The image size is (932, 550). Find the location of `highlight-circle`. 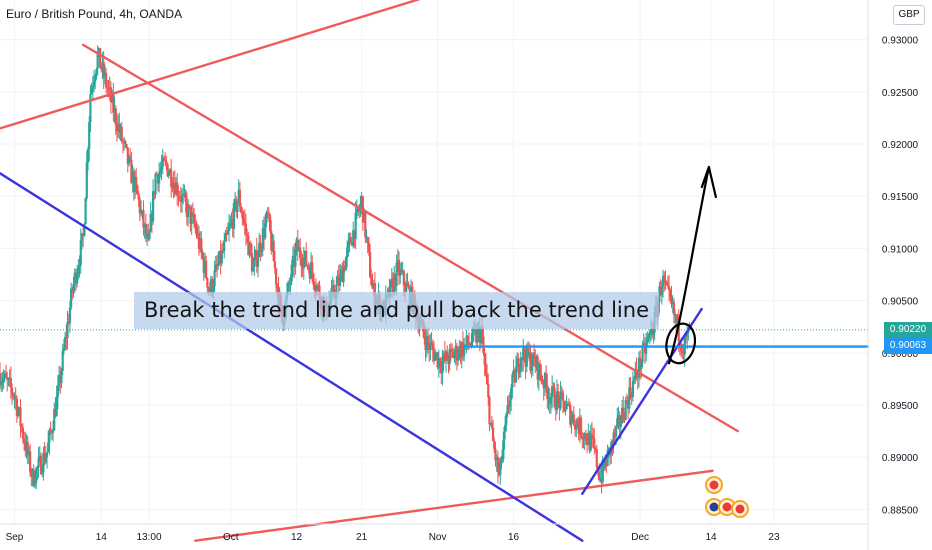

highlight-circle is located at coordinates (681, 343).